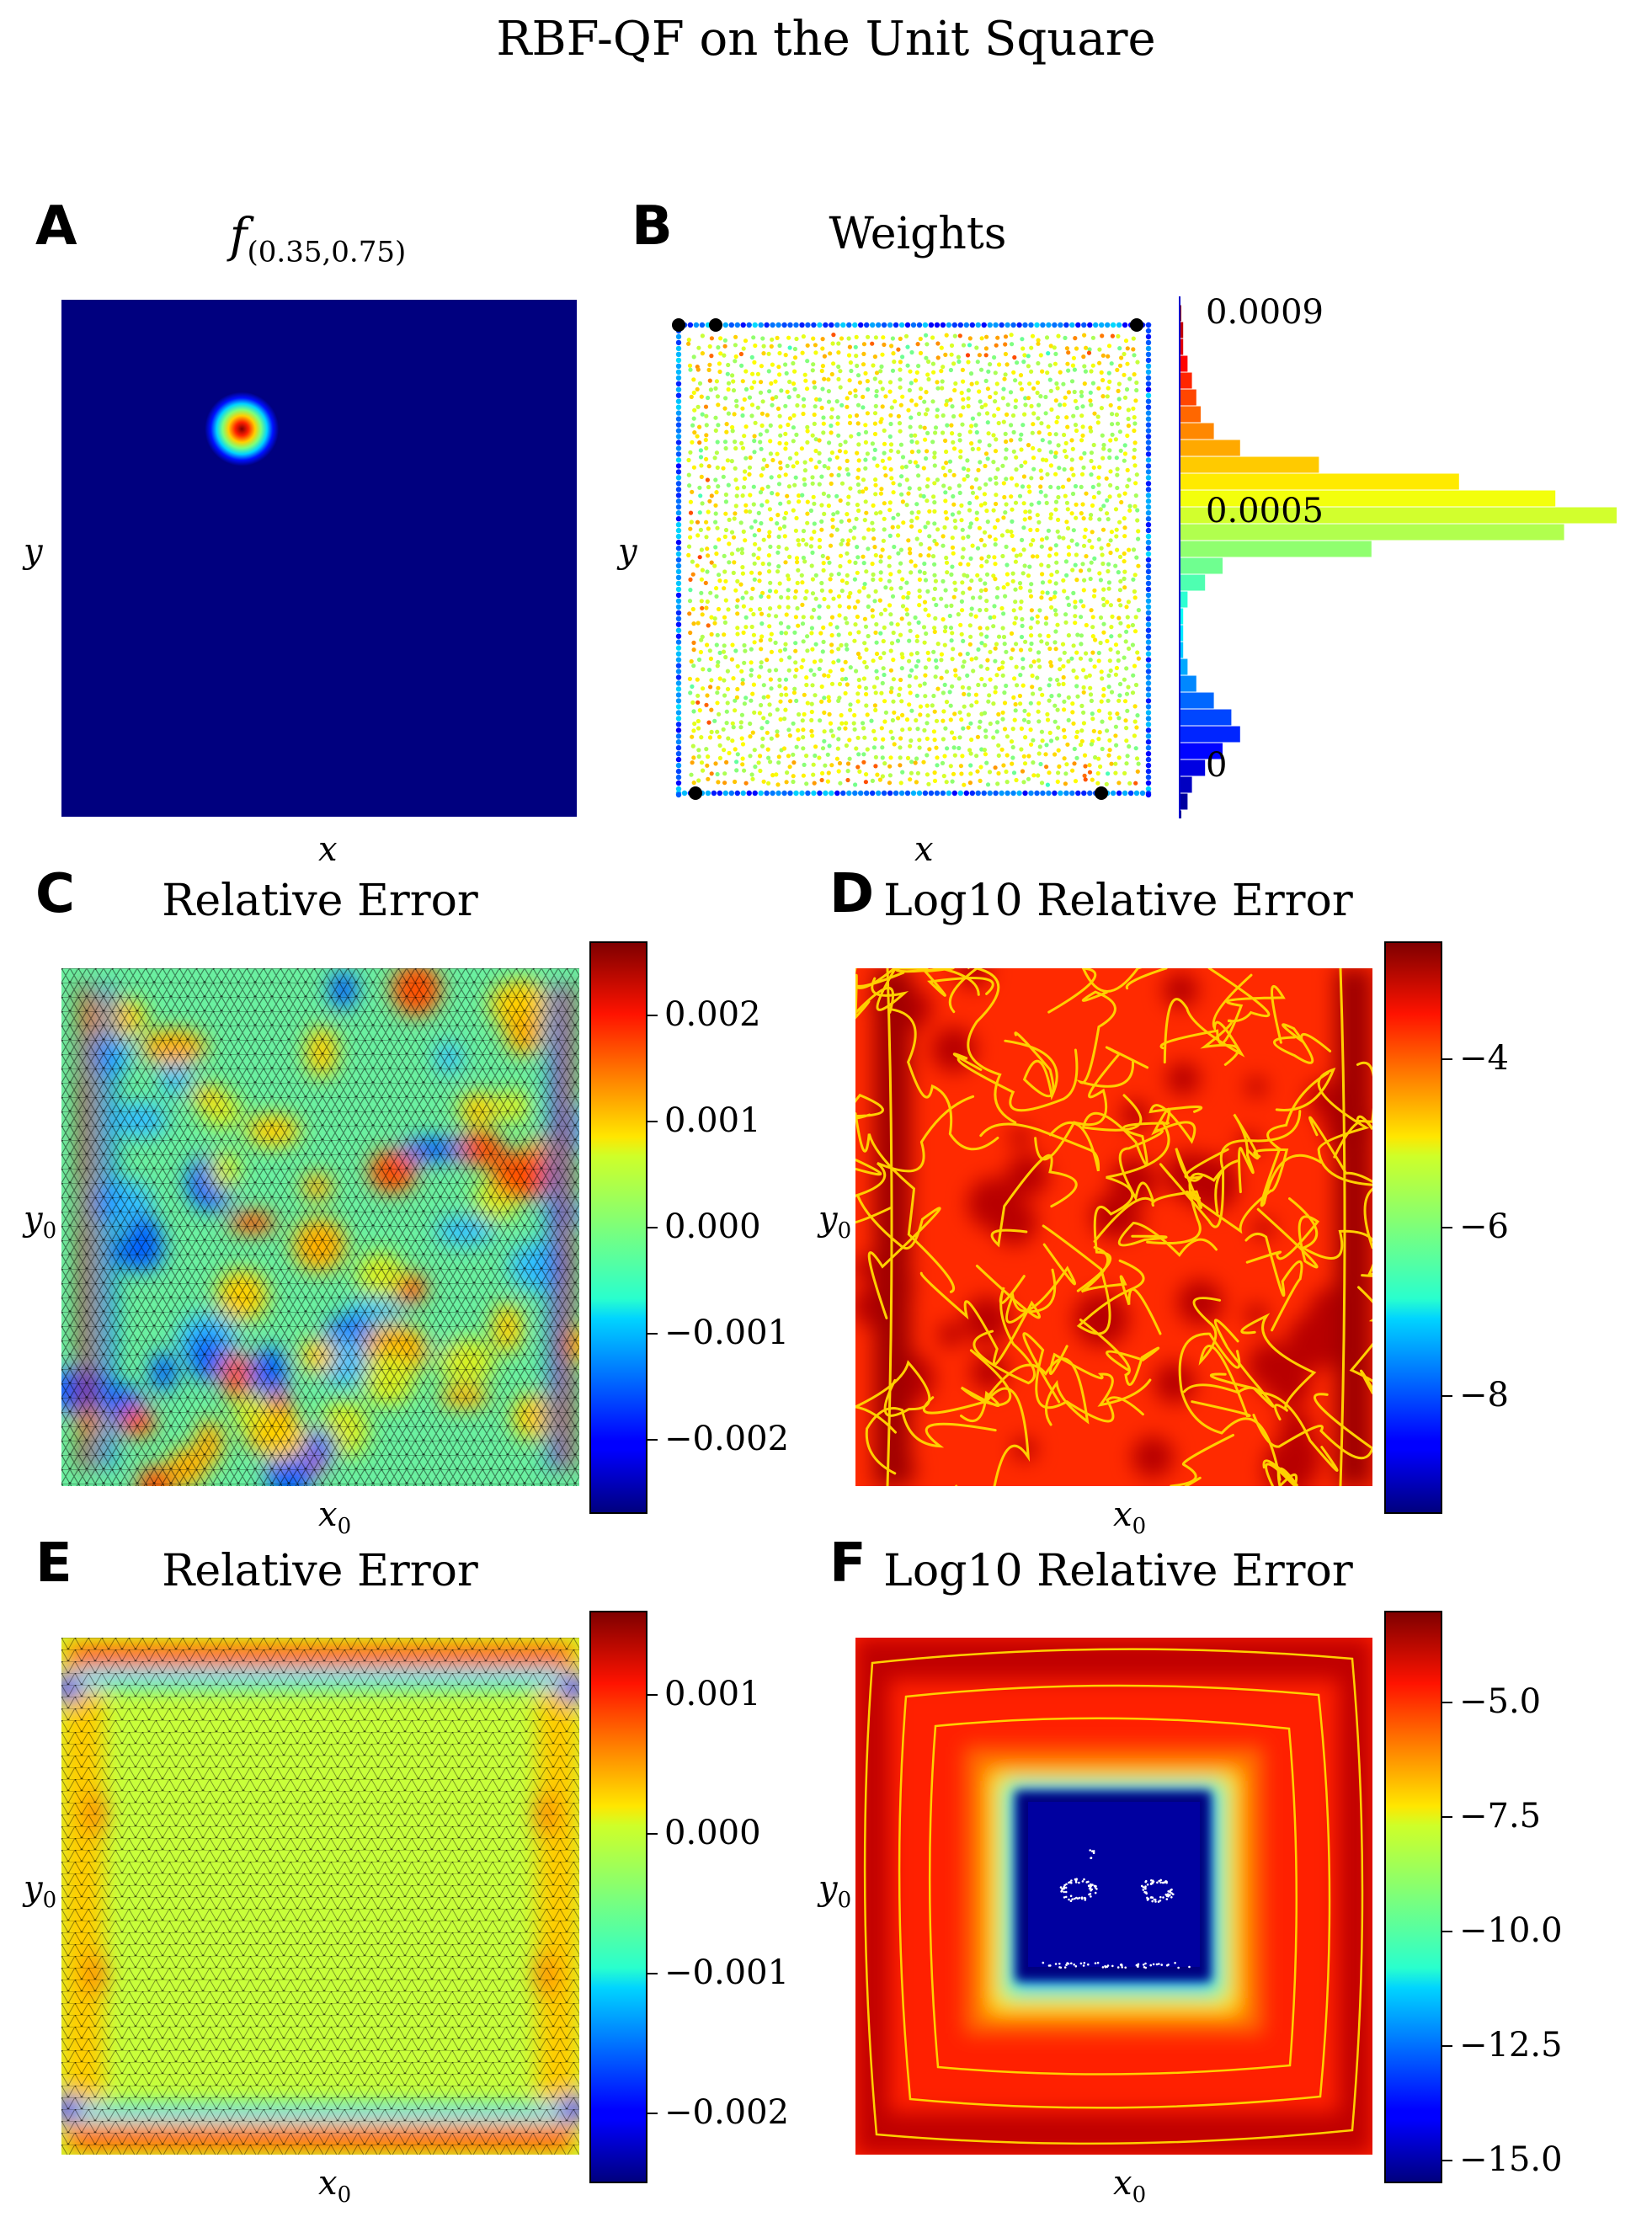 The width and height of the screenshot is (1652, 2222). What do you see at coordinates (1278, 1367) in the screenshot?
I see `contour-curve` at bounding box center [1278, 1367].